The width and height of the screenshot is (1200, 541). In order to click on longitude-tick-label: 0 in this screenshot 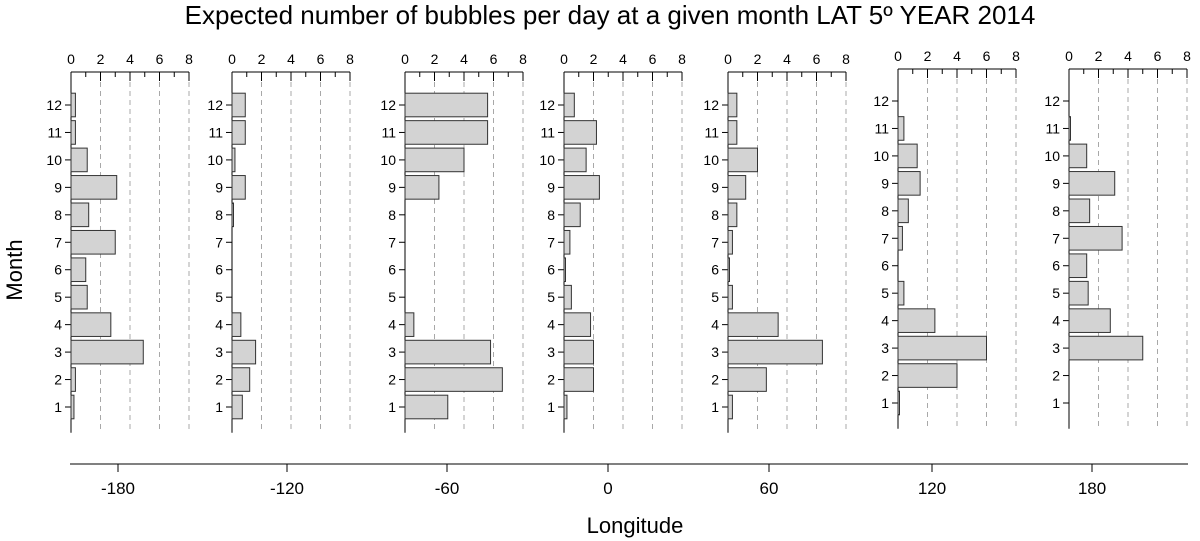, I will do `click(607, 488)`.